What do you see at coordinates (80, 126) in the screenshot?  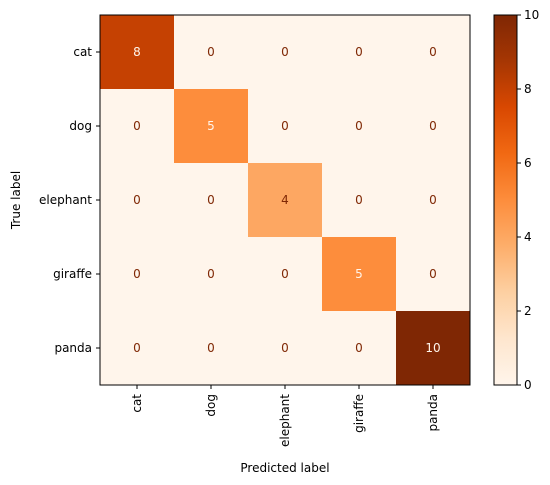 I see `y-tick-label: dog` at bounding box center [80, 126].